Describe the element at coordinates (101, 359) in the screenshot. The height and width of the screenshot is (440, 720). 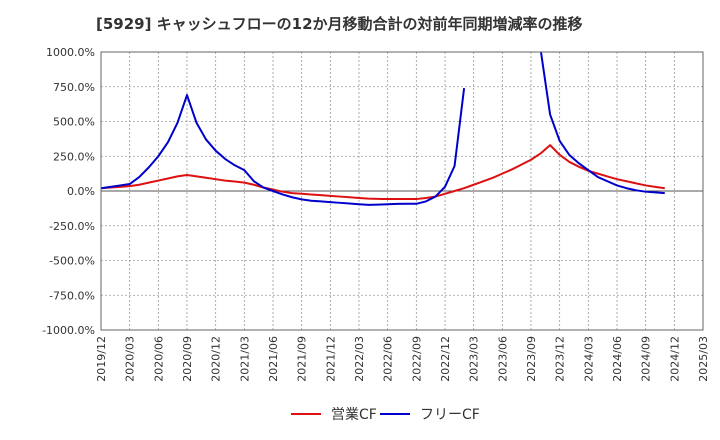
I see `x-tick-label: 2019/12` at that location.